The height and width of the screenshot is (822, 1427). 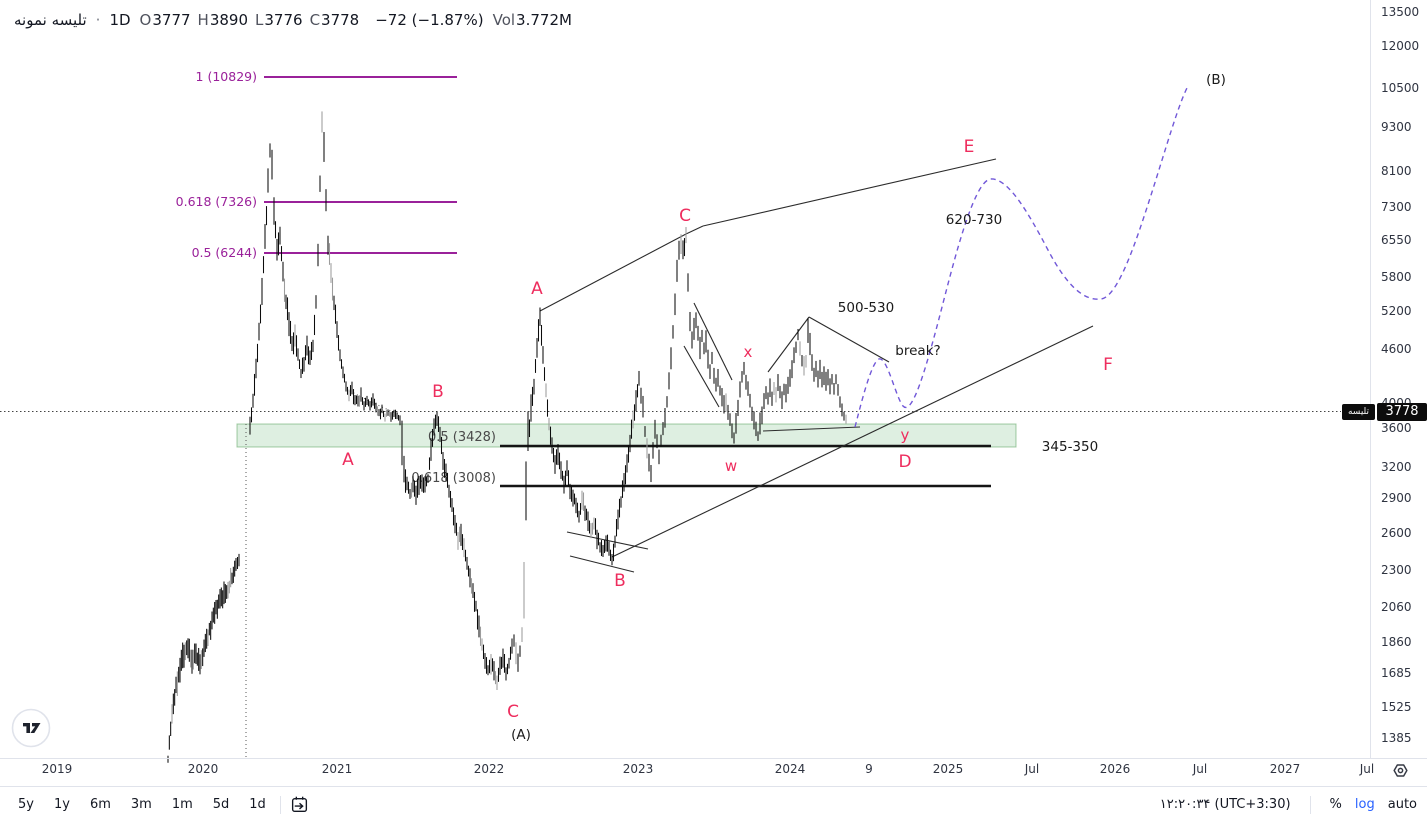 I want to click on time-tick-Jul-8: Jul, so click(x=1032, y=769).